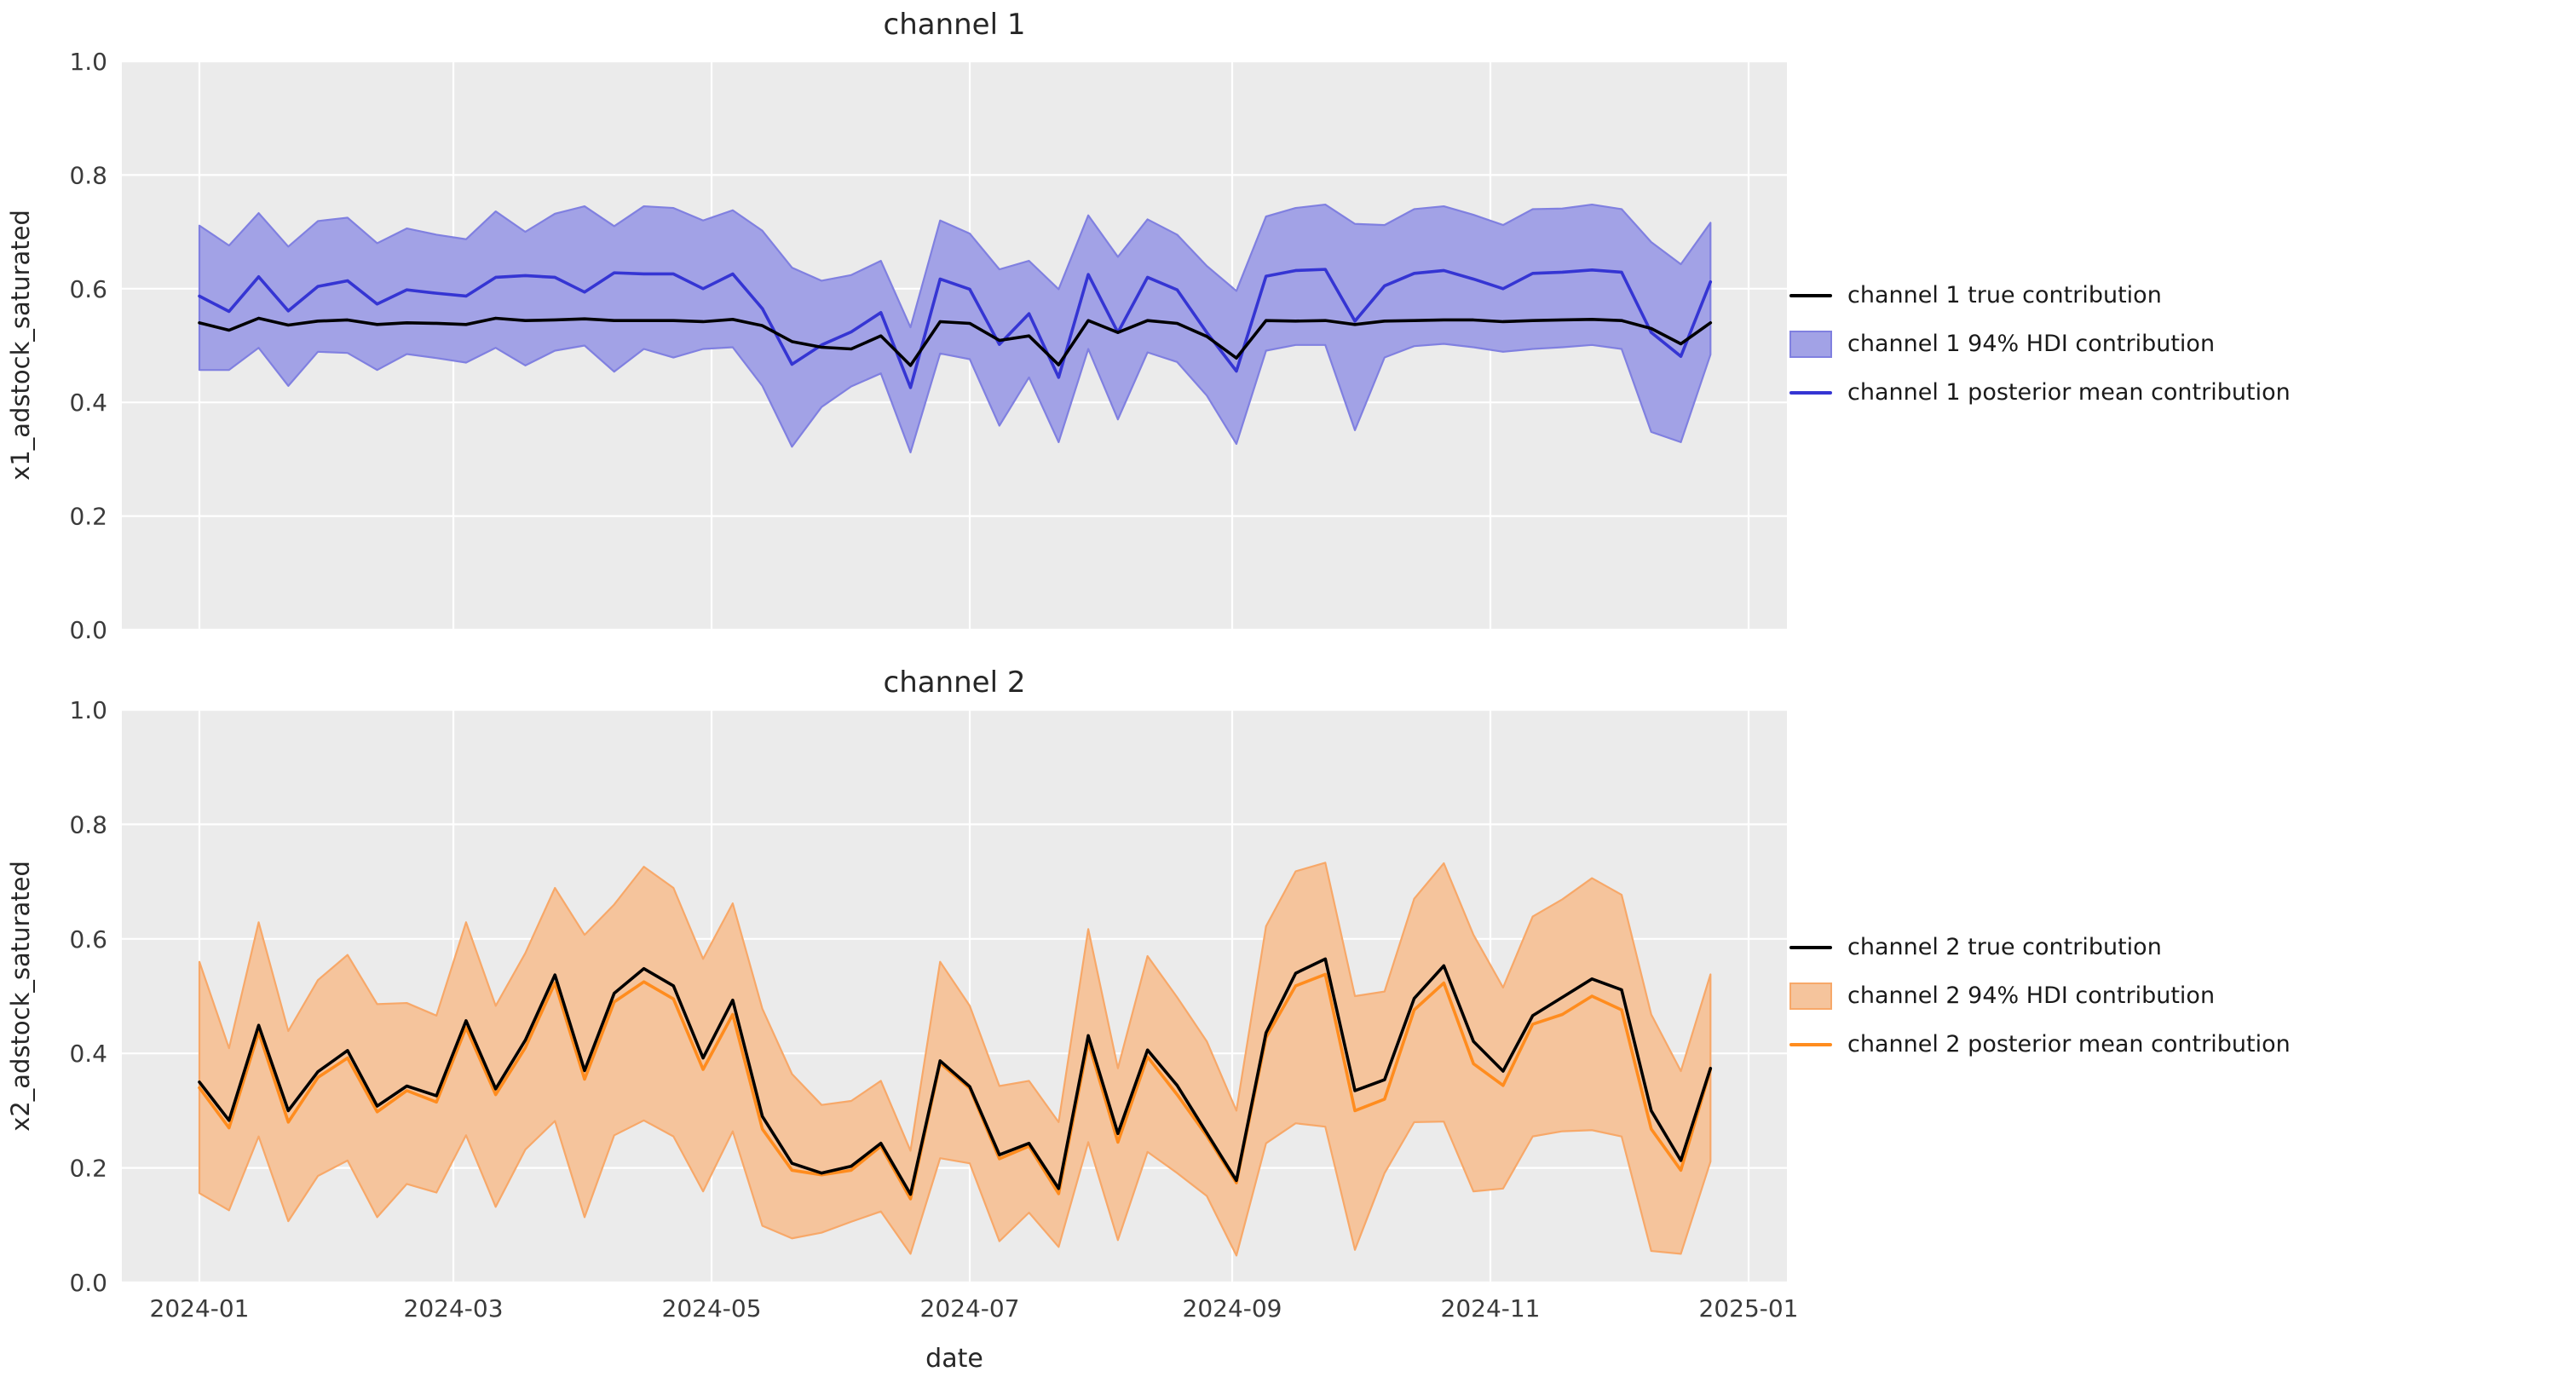 This screenshot has height=1383, width=2576. I want to click on channel-1-title: channel 1, so click(955, 25).